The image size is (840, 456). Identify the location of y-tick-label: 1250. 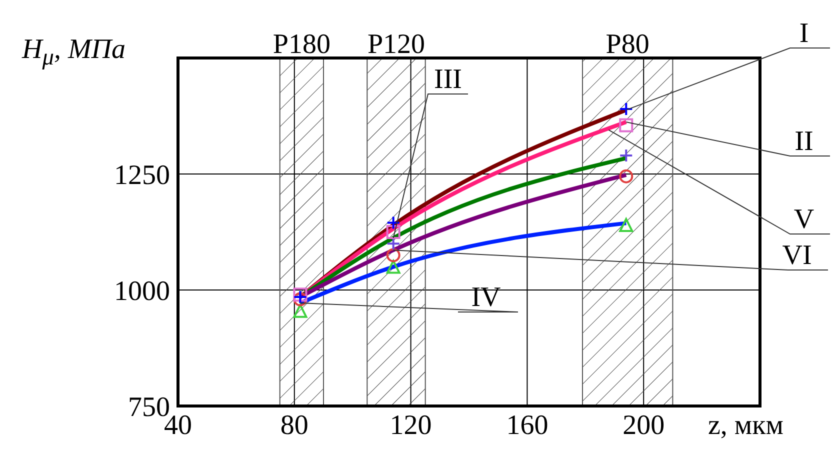
(142, 175).